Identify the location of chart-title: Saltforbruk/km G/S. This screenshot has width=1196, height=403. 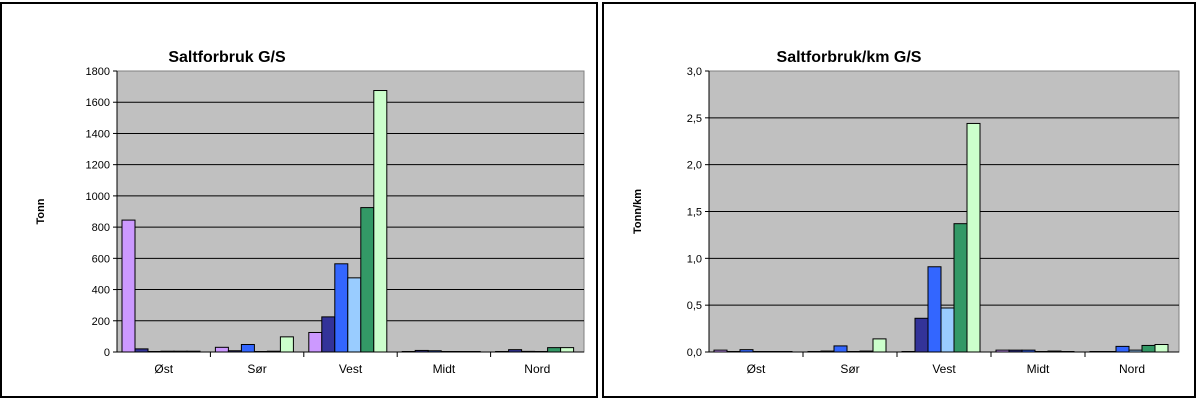
(849, 57).